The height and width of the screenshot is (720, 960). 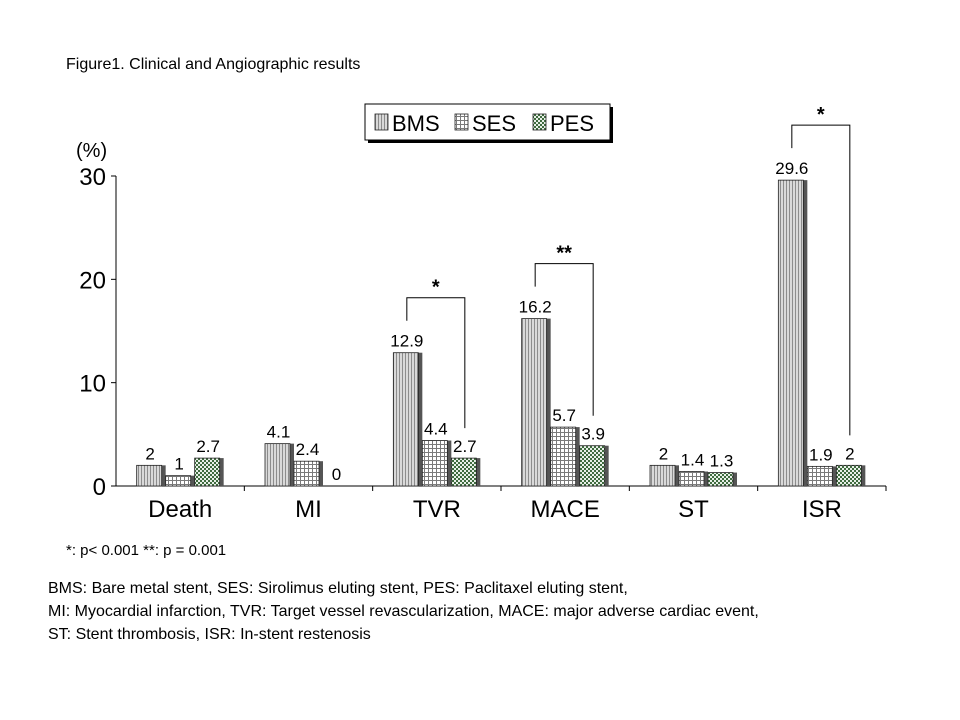 I want to click on data-label: 16.2, so click(x=535, y=307).